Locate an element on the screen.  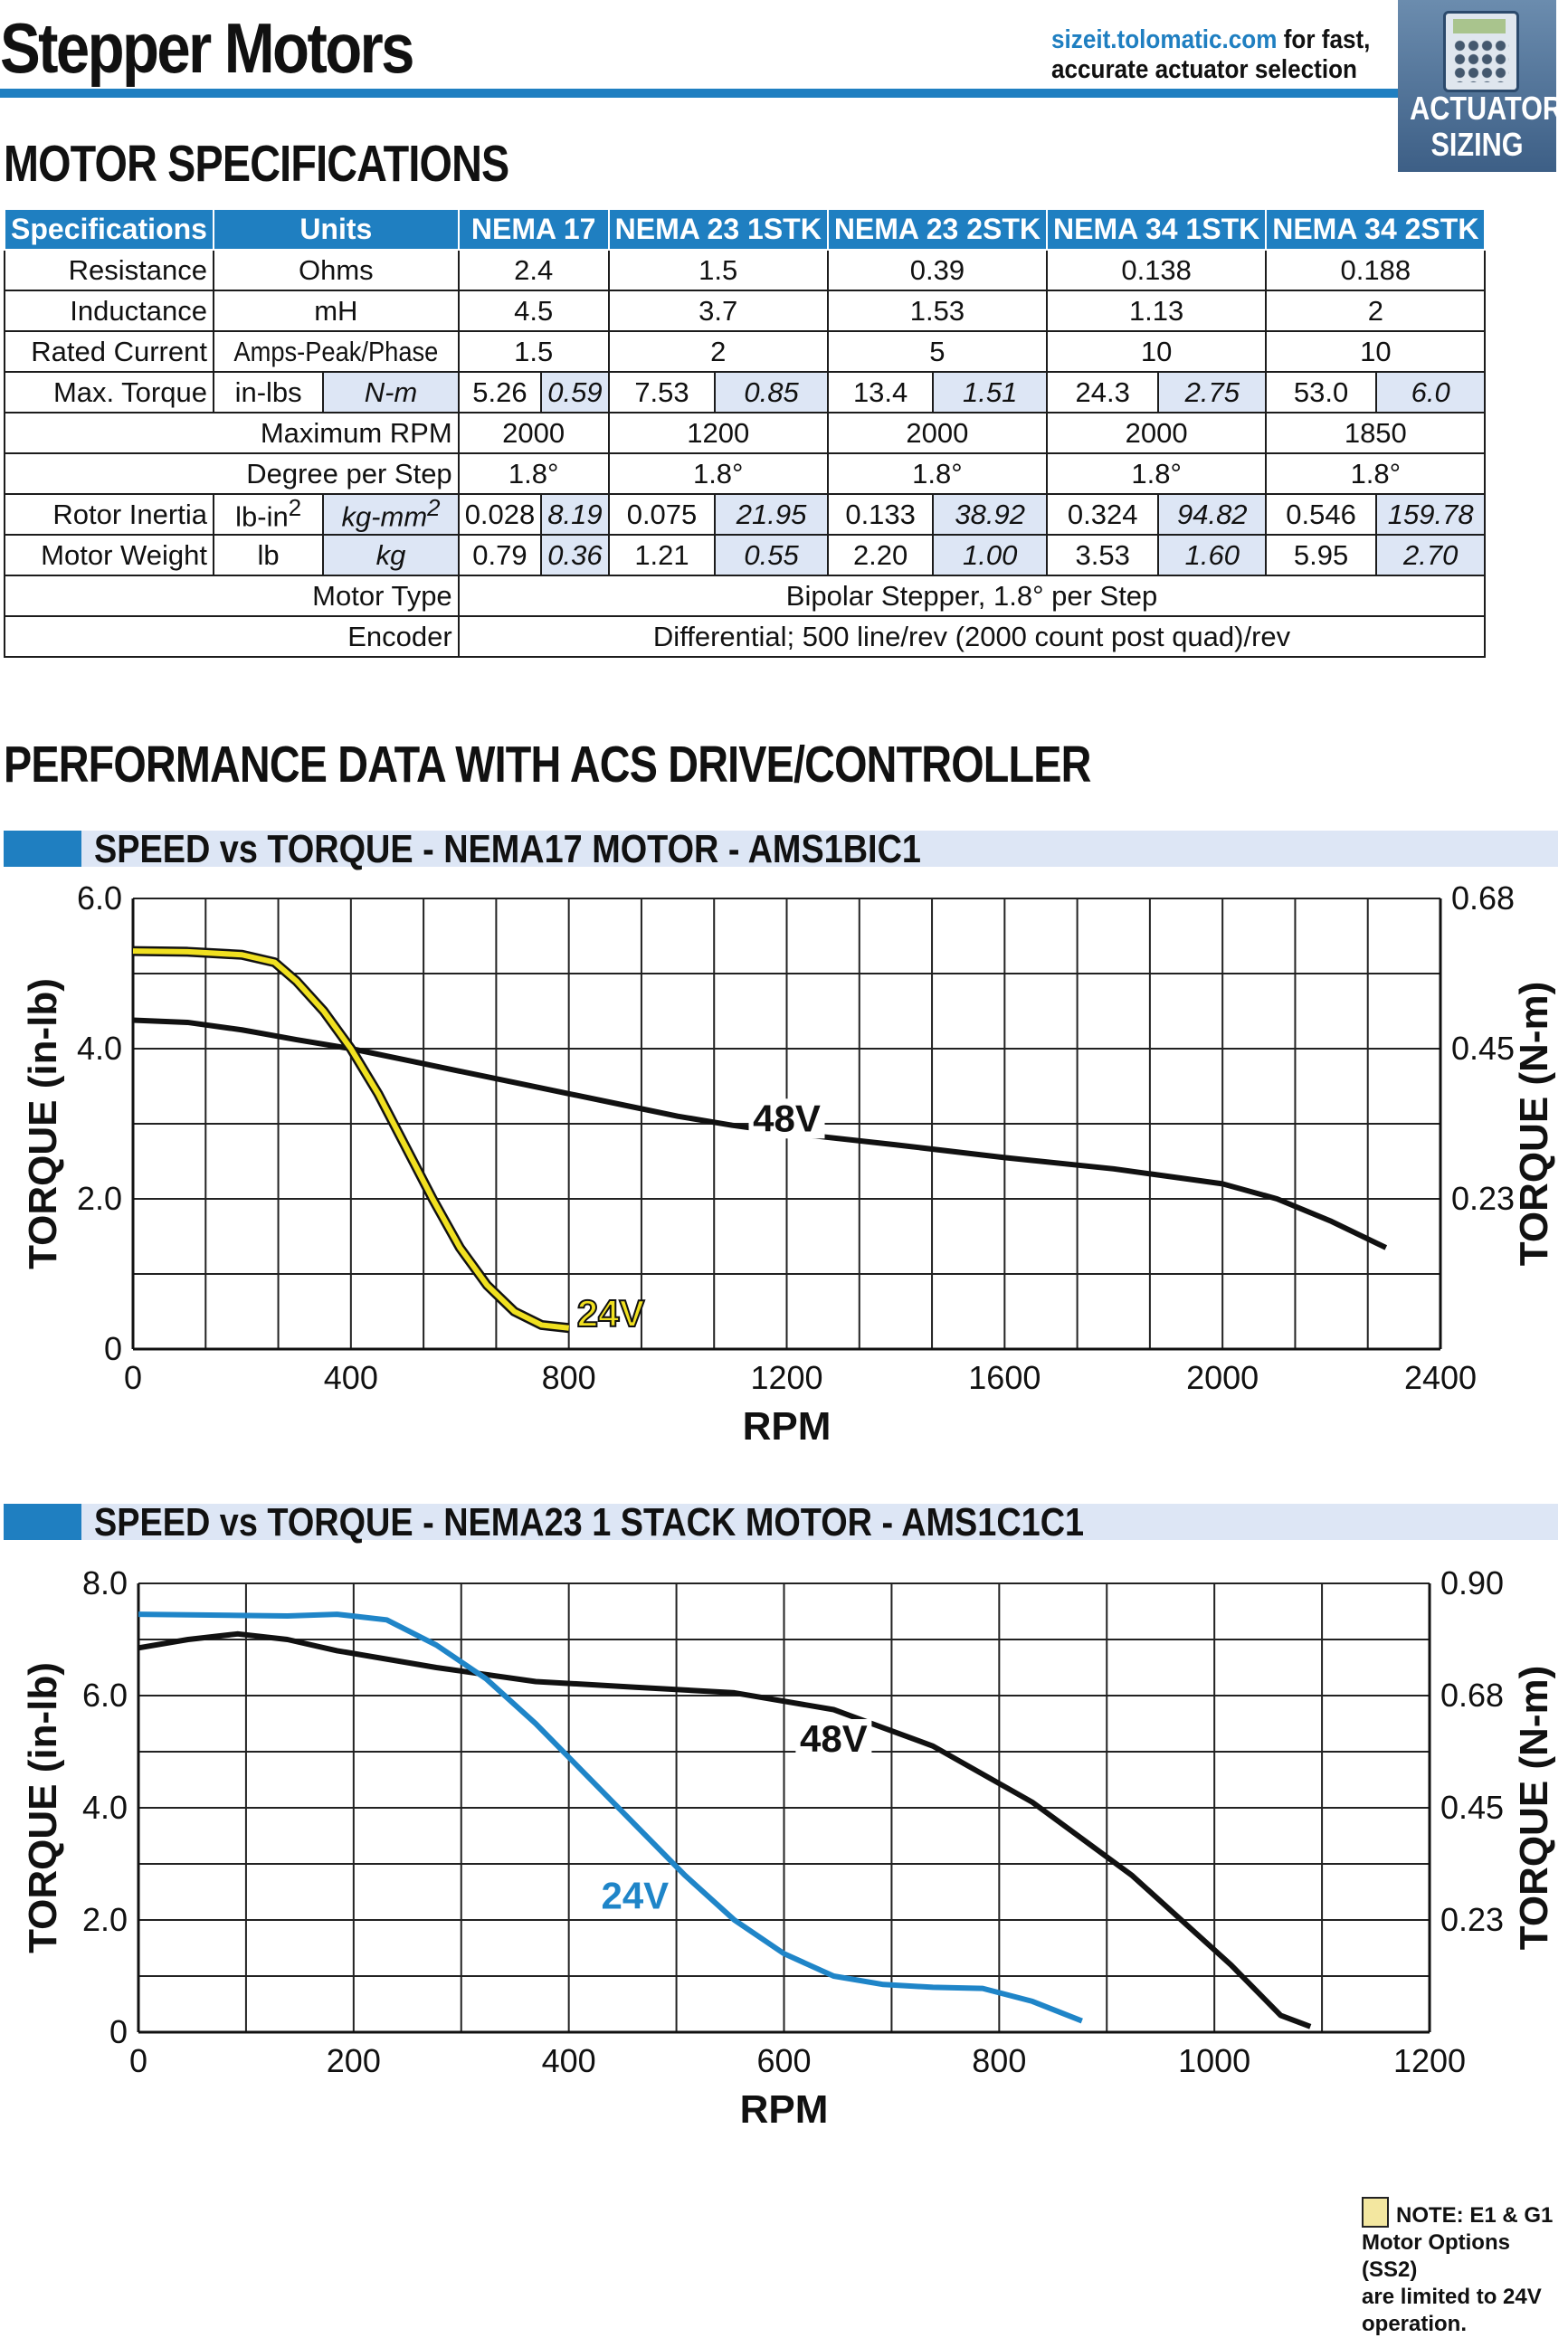
note-line: NOTE: E1 & G1 is located at coordinates (1475, 2215).